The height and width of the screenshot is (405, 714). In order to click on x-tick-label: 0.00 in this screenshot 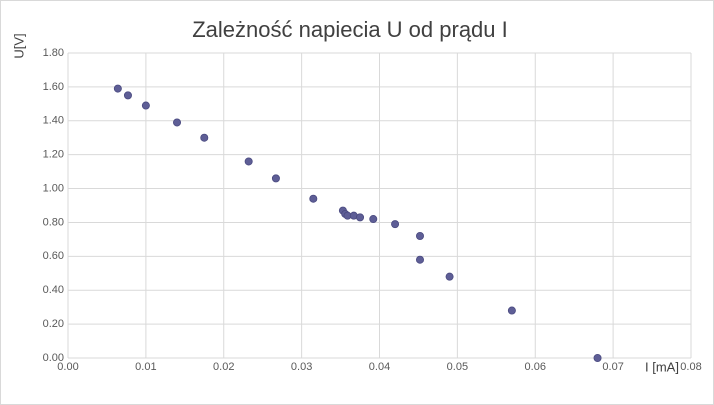, I will do `click(67, 367)`.